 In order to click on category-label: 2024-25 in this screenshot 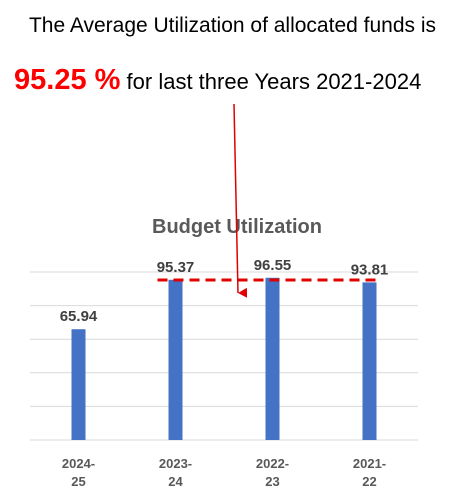, I will do `click(78, 472)`.